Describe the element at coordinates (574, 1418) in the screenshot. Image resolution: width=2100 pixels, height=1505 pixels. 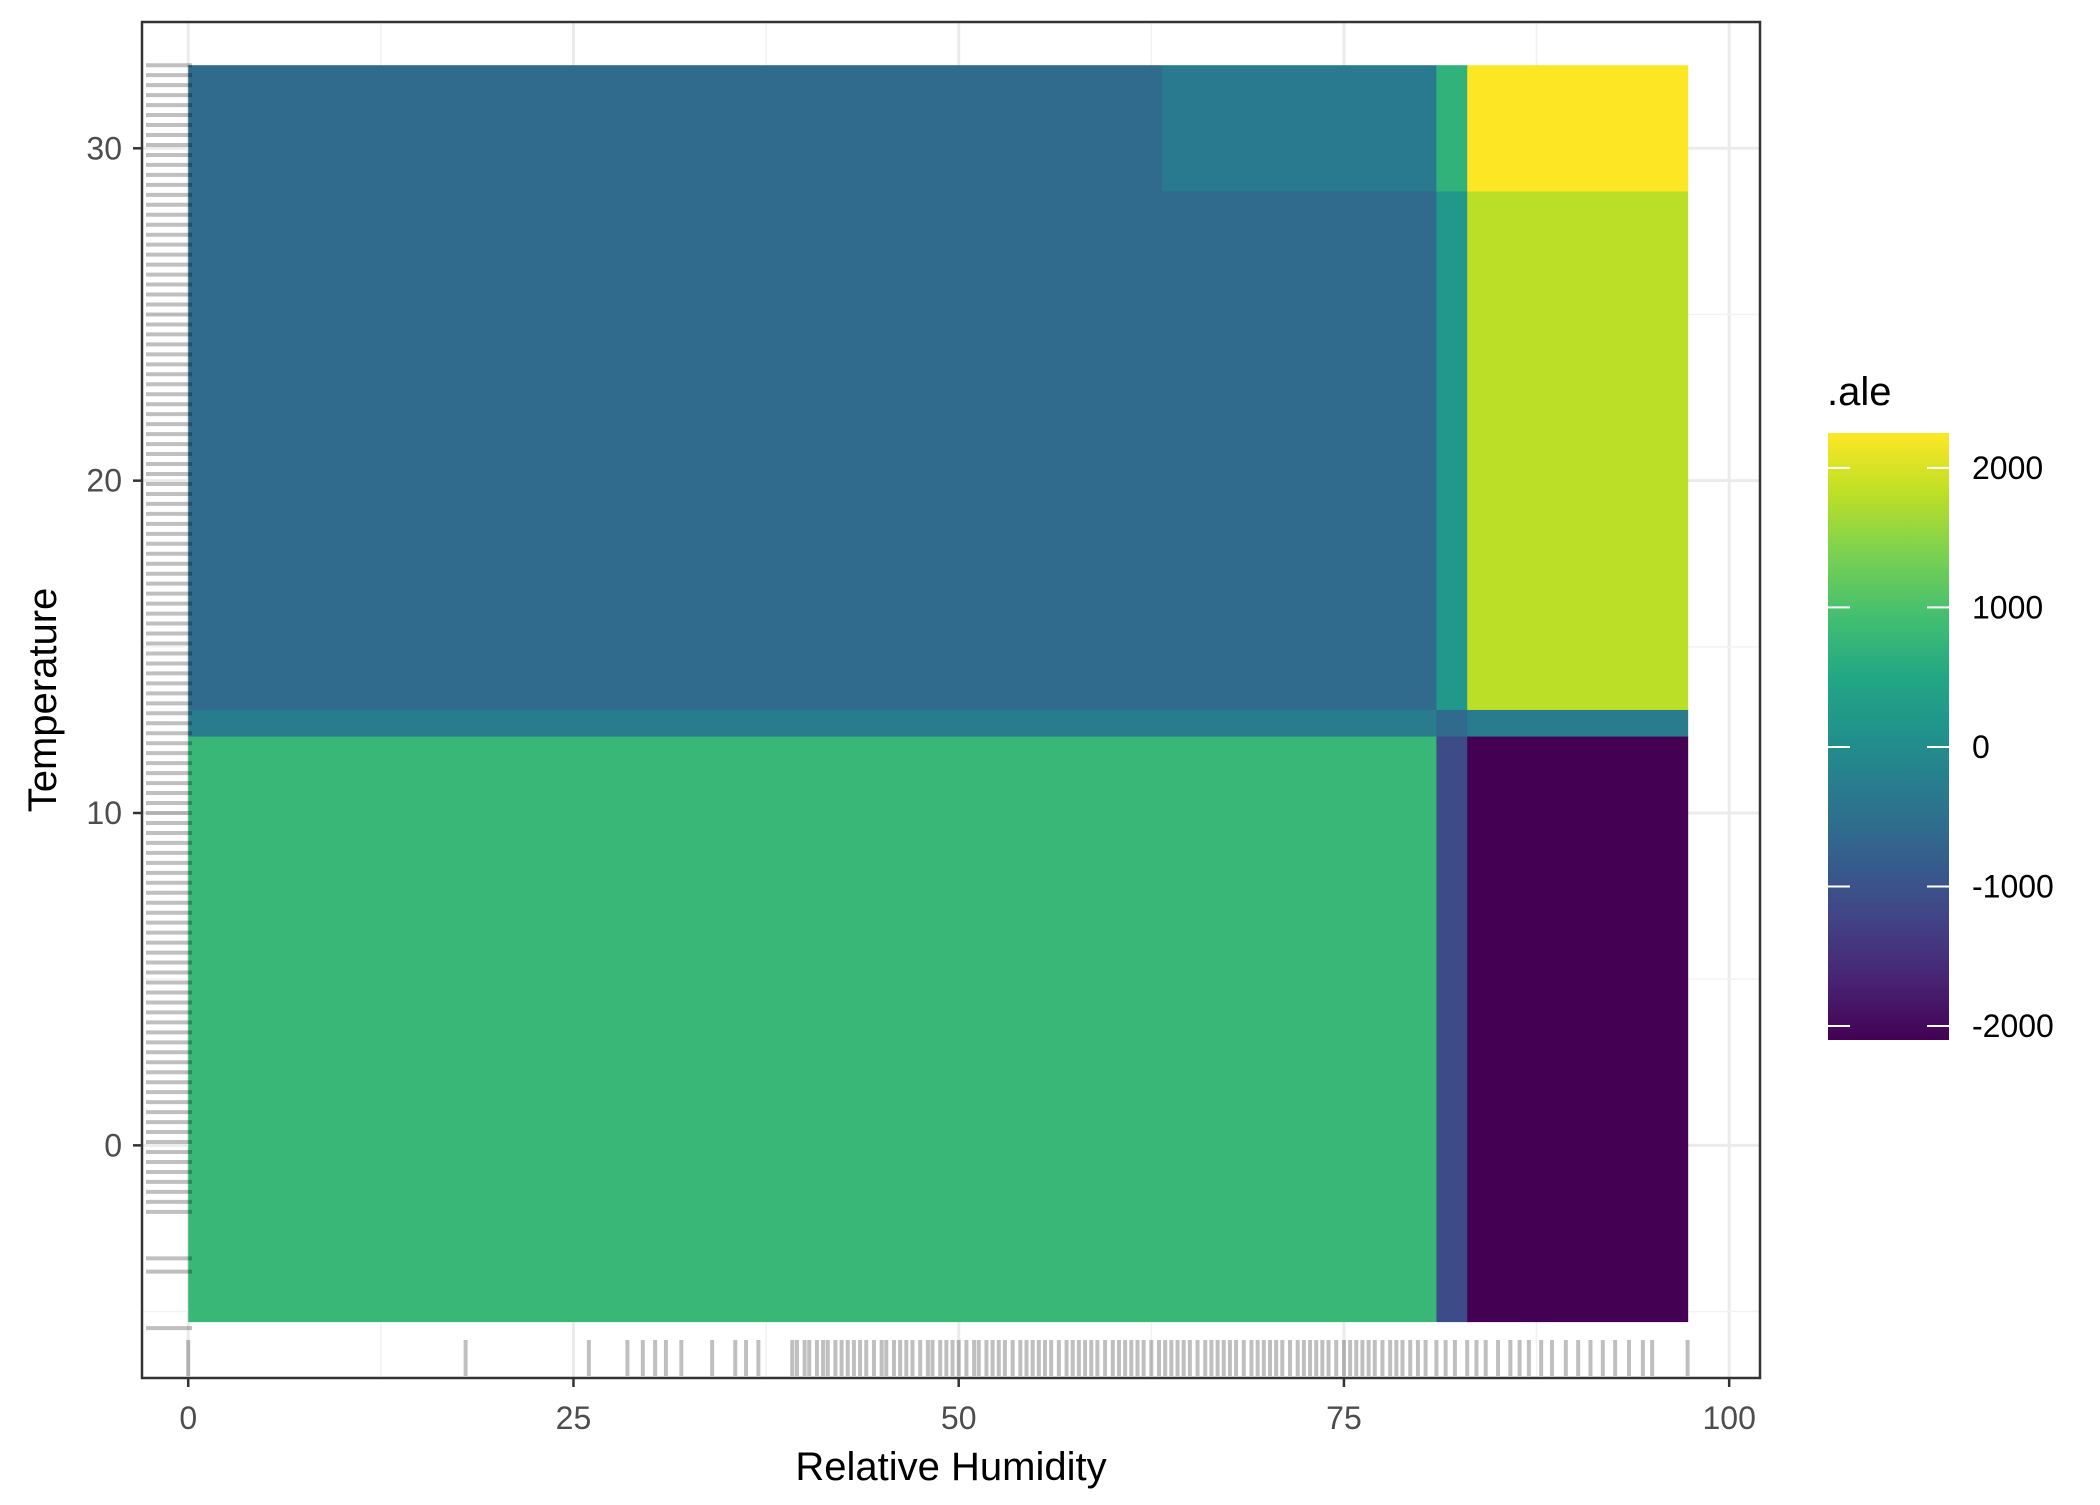
I see `x-tick-label: 25` at that location.